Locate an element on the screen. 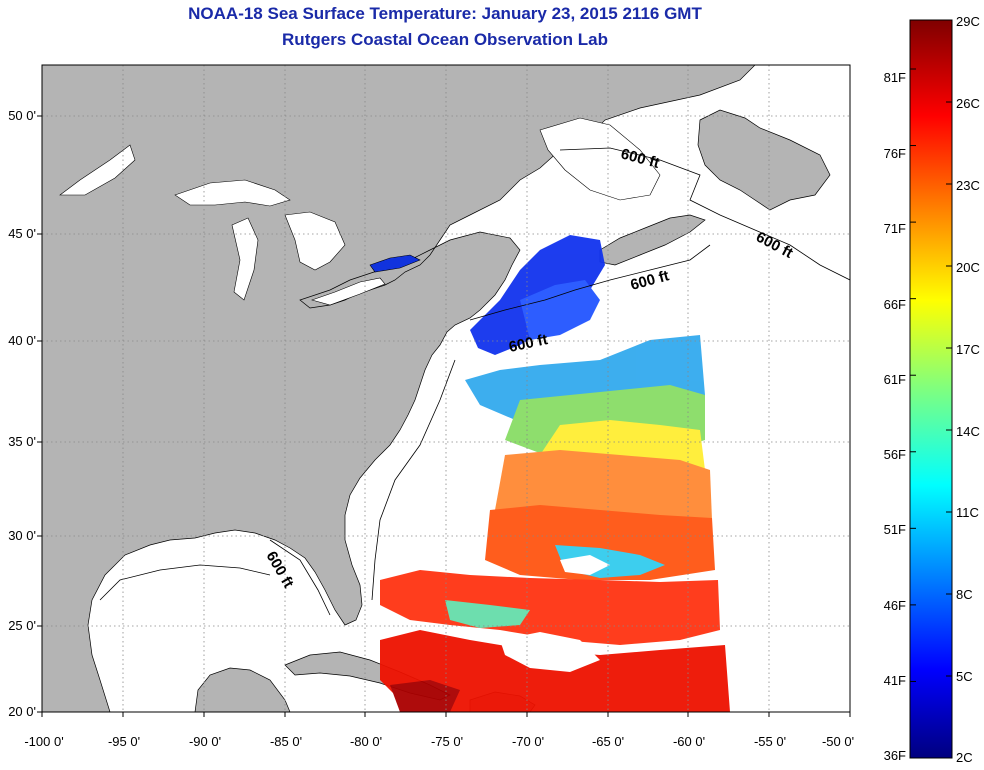 This screenshot has width=984, height=770. y-tick-label: 20 0' is located at coordinates (22, 711).